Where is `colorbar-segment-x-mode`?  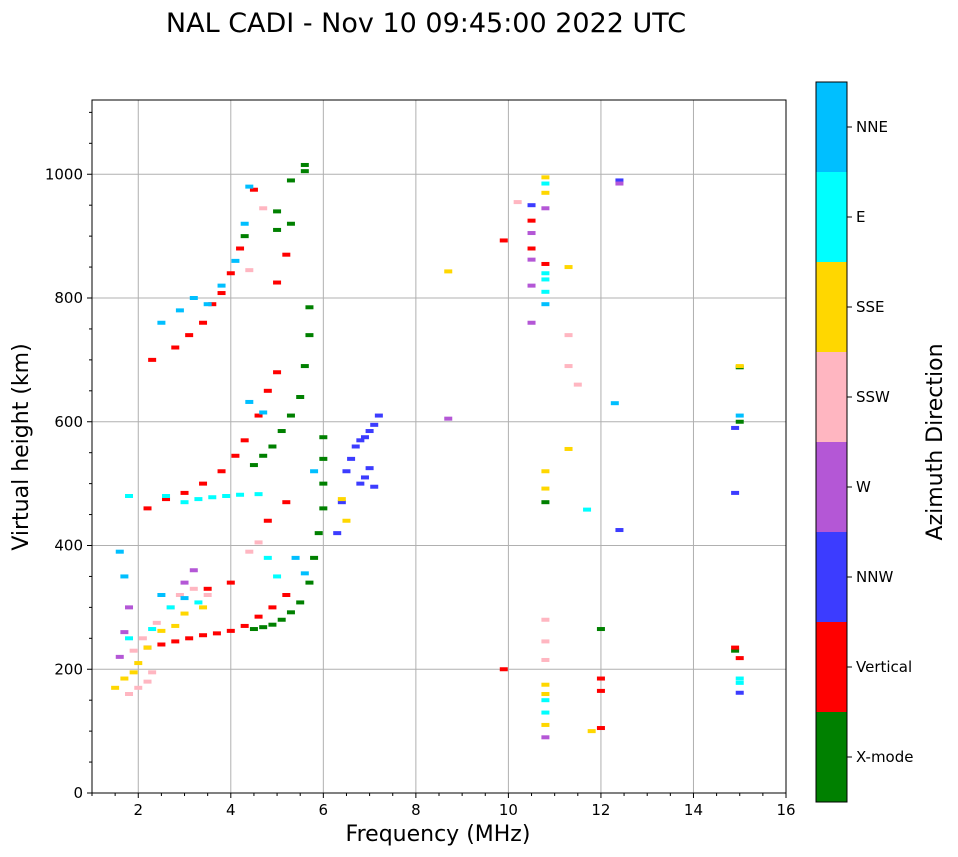
colorbar-segment-x-mode is located at coordinates (831, 757).